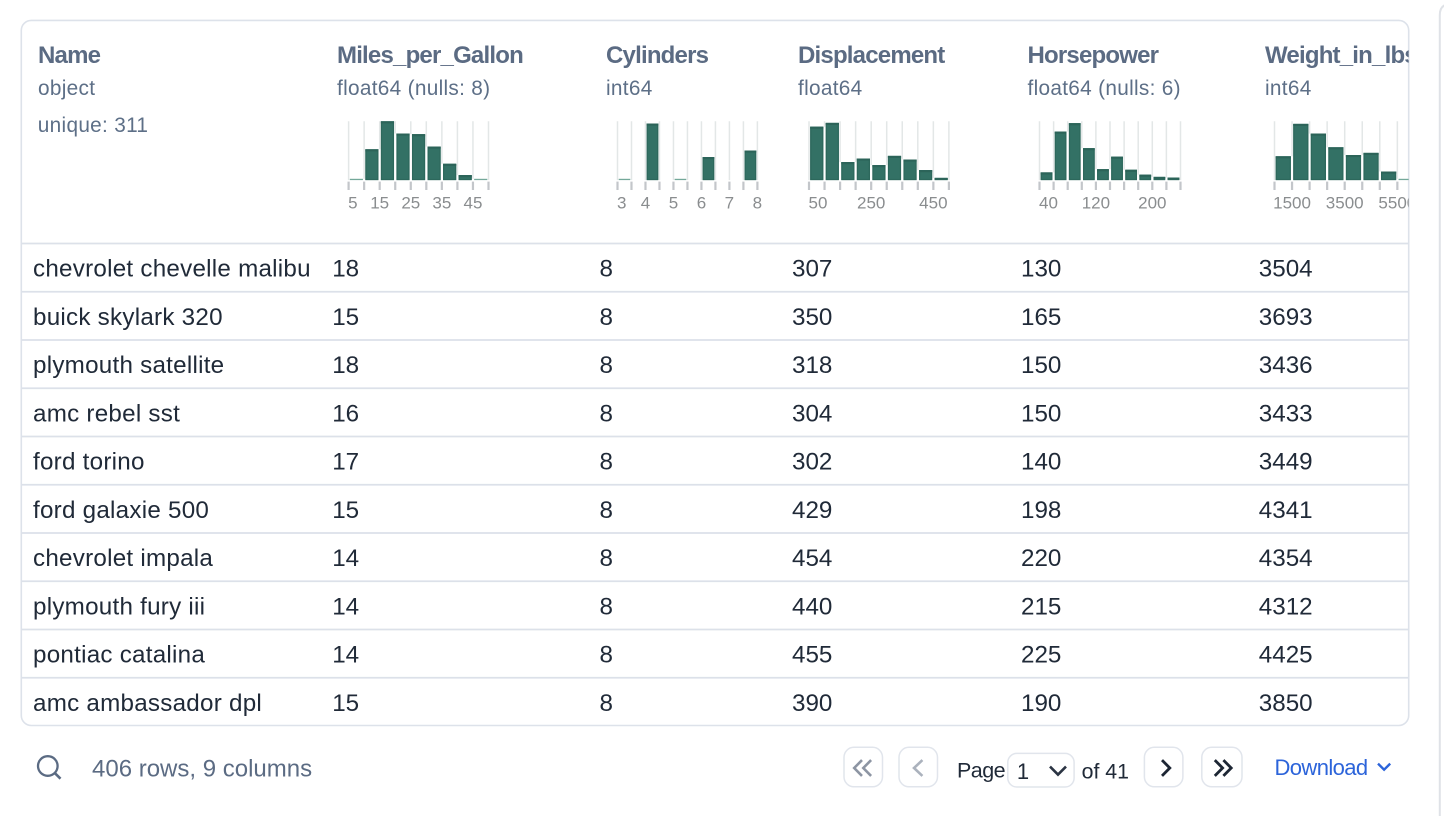 The image size is (1444, 816). I want to click on svg-text: 6, so click(701, 203).